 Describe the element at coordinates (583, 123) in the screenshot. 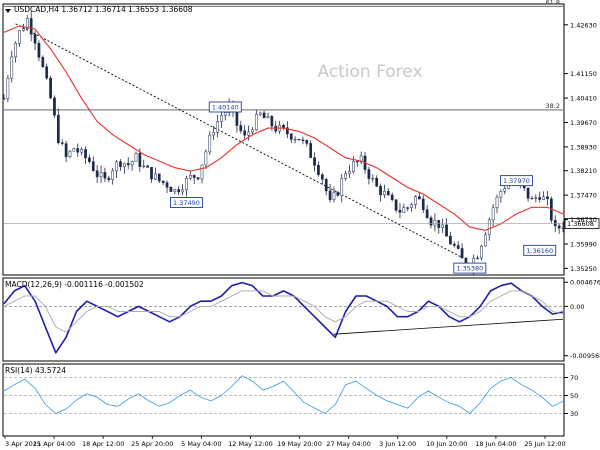

I see `y-tick-label: 1.39670` at that location.